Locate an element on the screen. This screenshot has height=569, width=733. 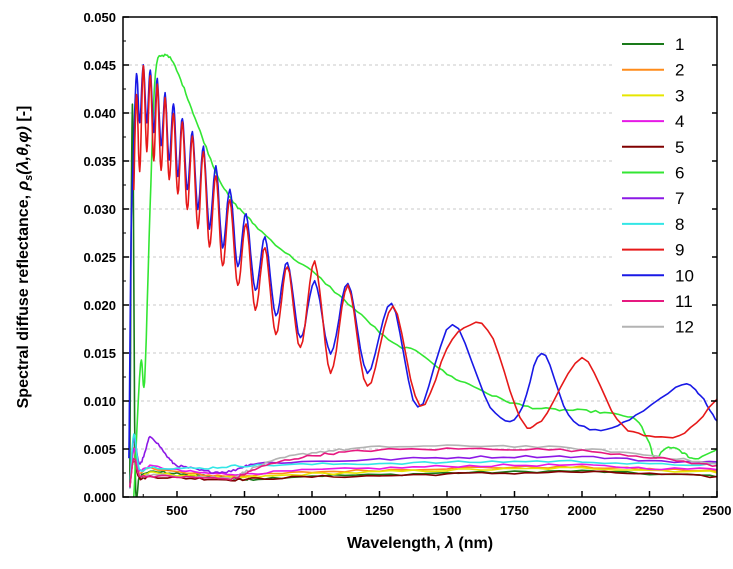
x-tick-label: 500 is located at coordinates (177, 510).